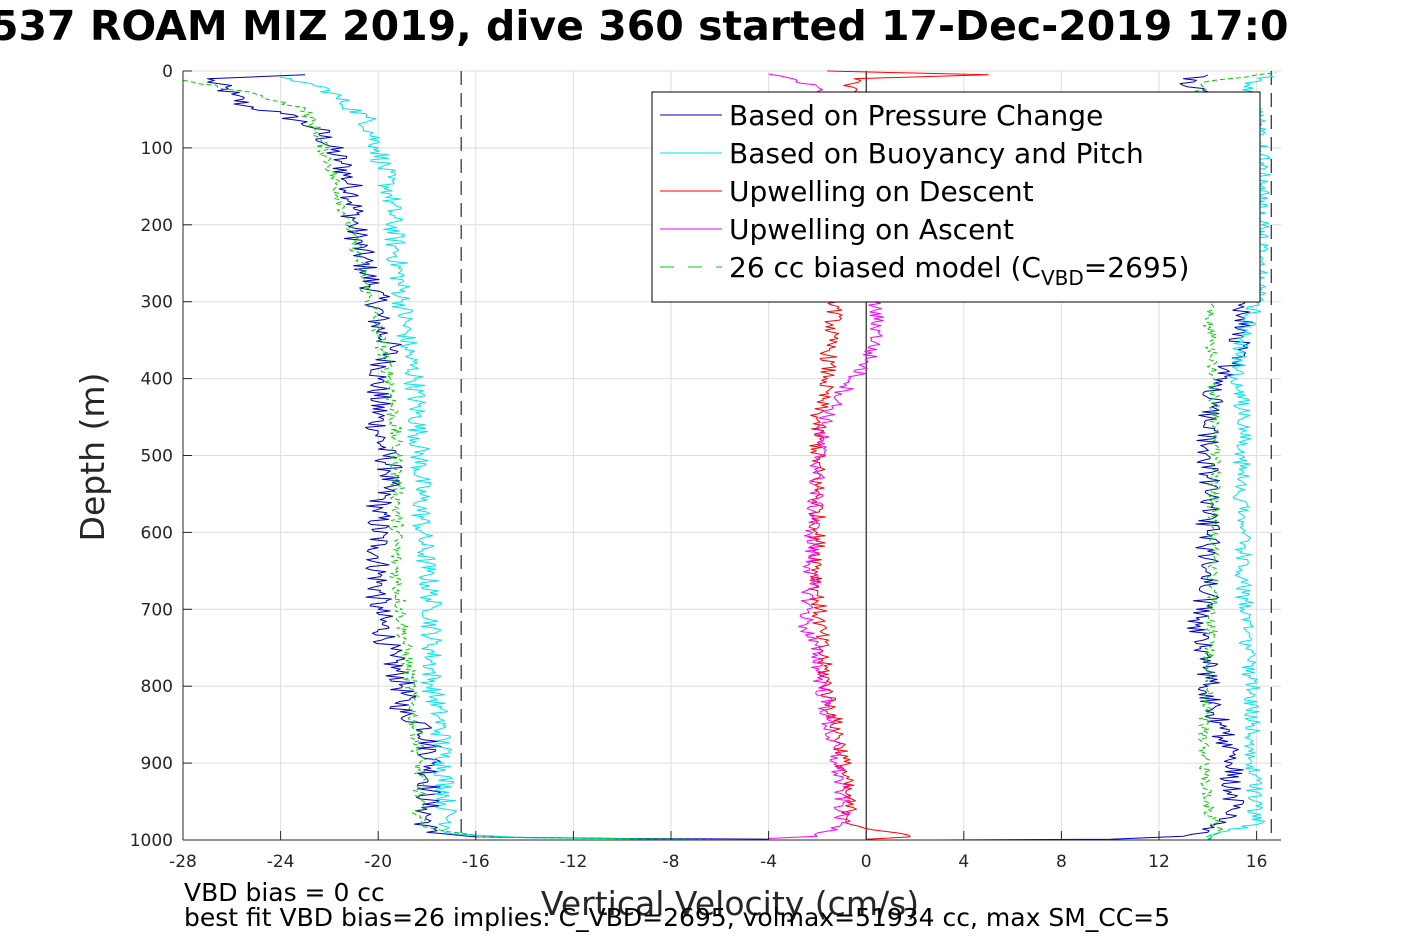 The height and width of the screenshot is (945, 1417). What do you see at coordinates (92, 457) in the screenshot?
I see `y-axis-label: Depth (m)` at bounding box center [92, 457].